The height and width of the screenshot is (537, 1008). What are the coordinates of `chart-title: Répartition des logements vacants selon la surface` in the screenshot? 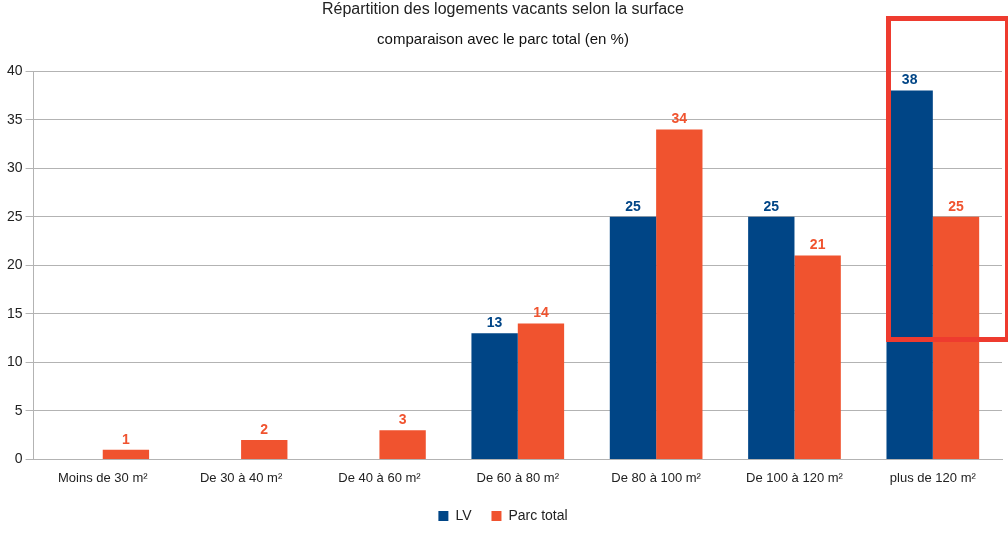 It's located at (503, 9).